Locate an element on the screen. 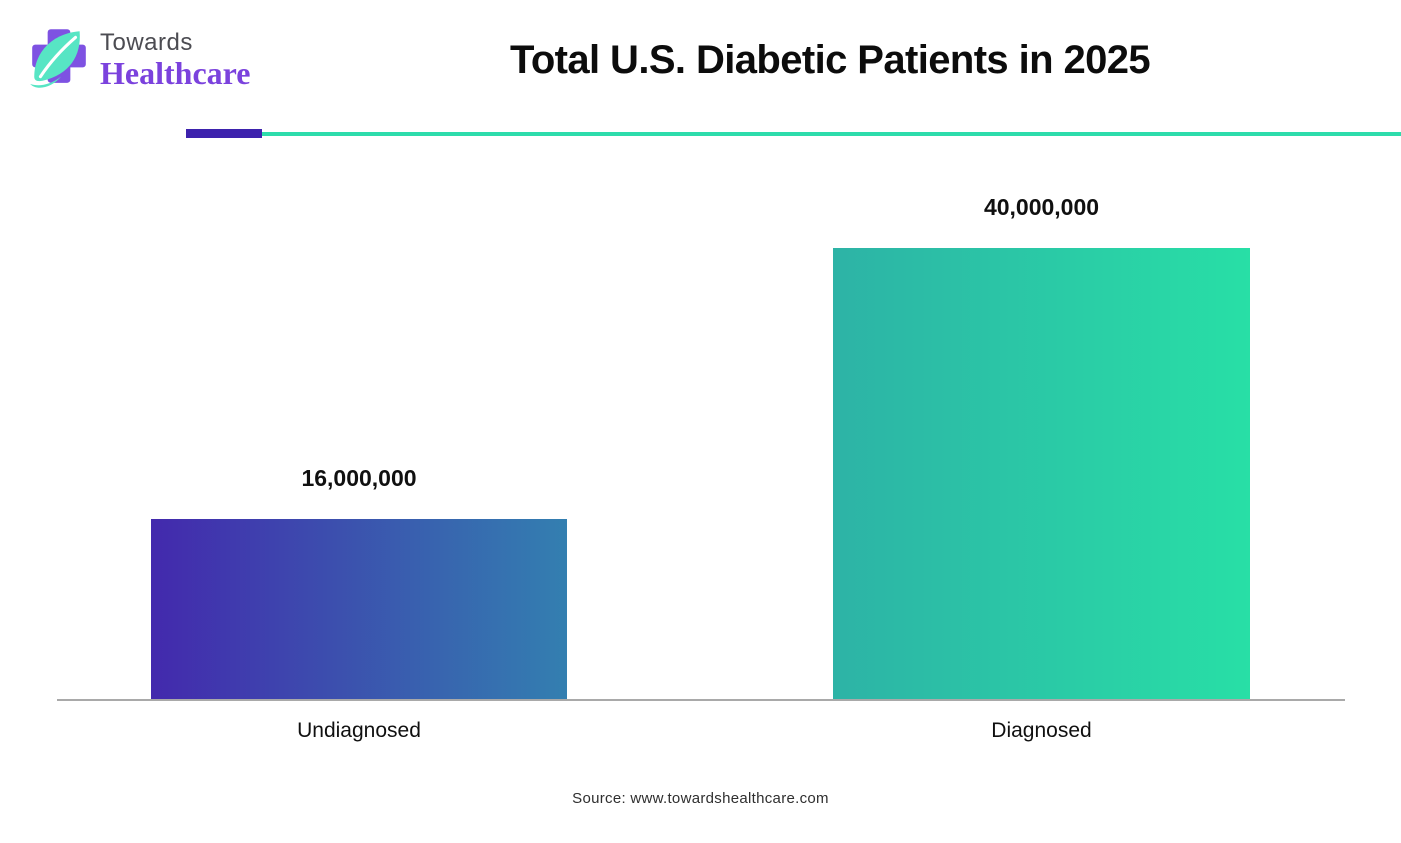  category-label-diagnosed: Diagnosed is located at coordinates (1041, 730).